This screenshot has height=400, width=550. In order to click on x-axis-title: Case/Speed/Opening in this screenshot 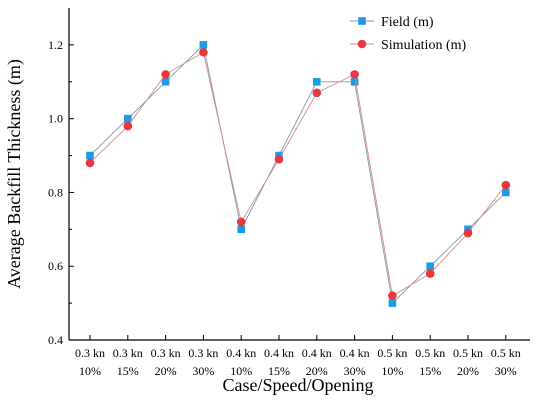, I will do `click(298, 385)`.